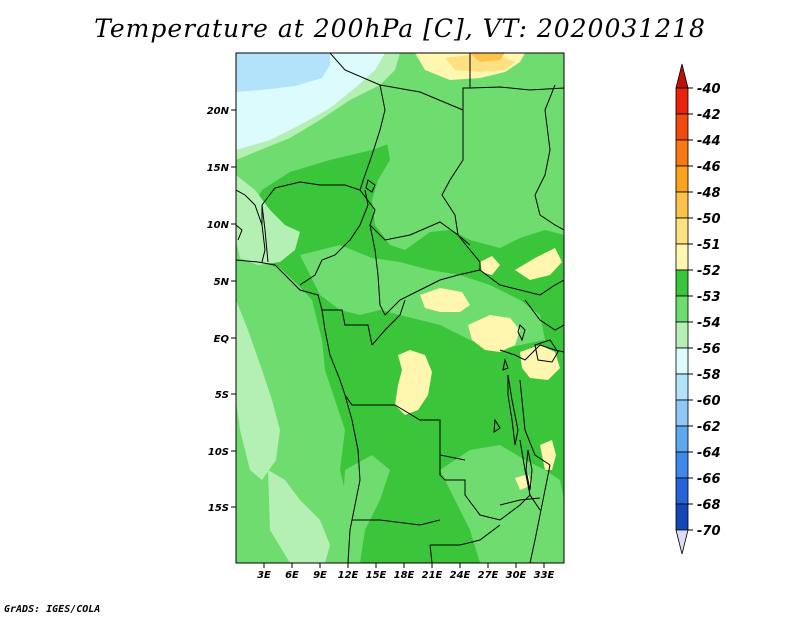 Image resolution: width=800 pixels, height=618 pixels. I want to click on lake-albert, so click(521, 333).